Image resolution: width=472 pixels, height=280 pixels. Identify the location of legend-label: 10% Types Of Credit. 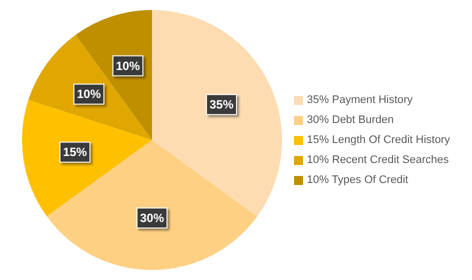
(357, 180).